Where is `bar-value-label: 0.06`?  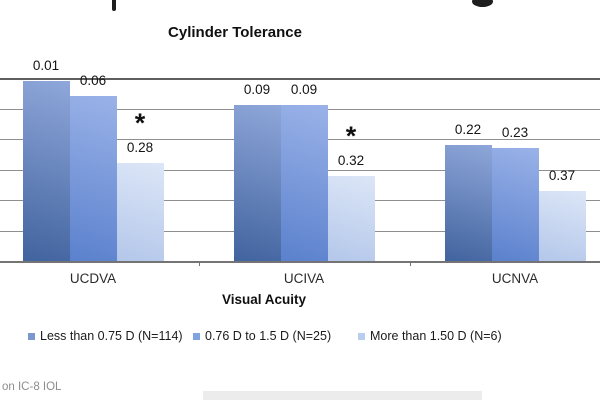
bar-value-label: 0.06 is located at coordinates (93, 81).